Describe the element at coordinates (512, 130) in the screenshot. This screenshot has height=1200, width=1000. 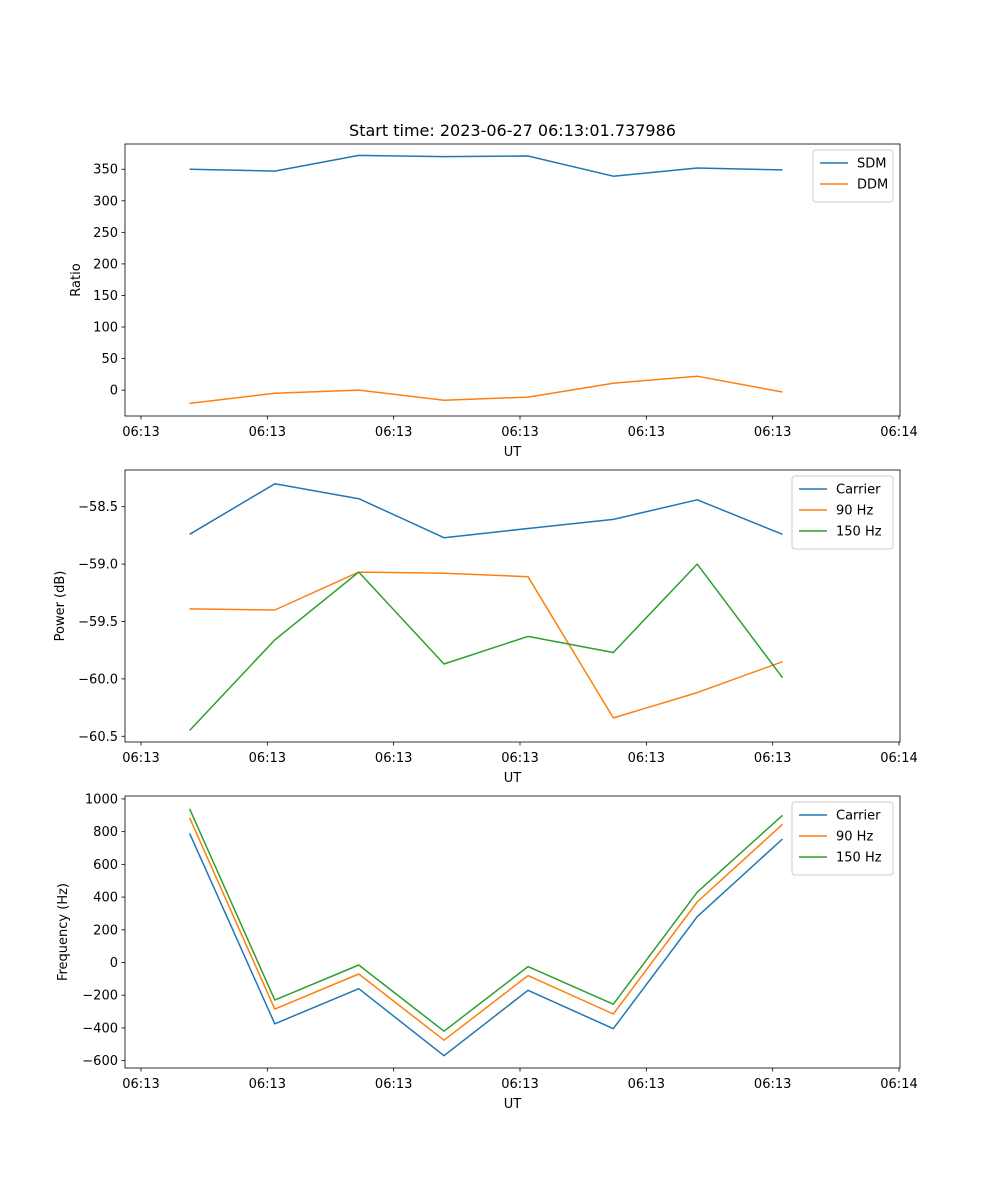
I see `chart-title: Start time: 2023-06-27 06:13:01.737986` at that location.